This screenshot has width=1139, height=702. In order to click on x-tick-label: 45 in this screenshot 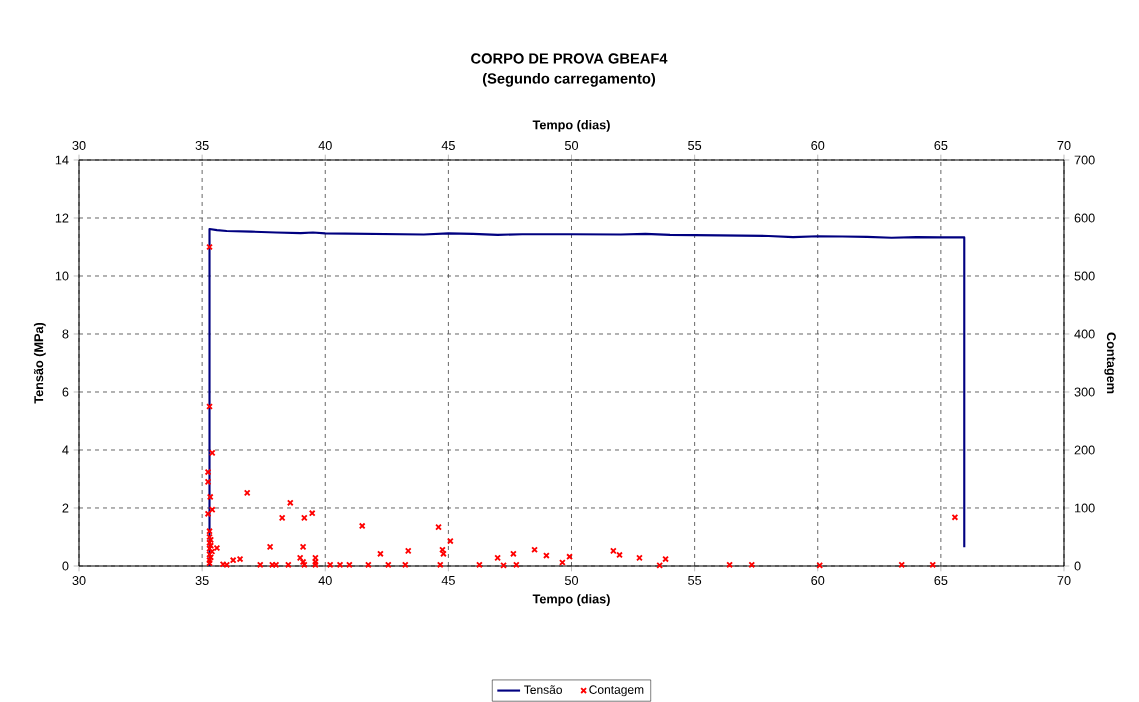, I will do `click(448, 580)`.